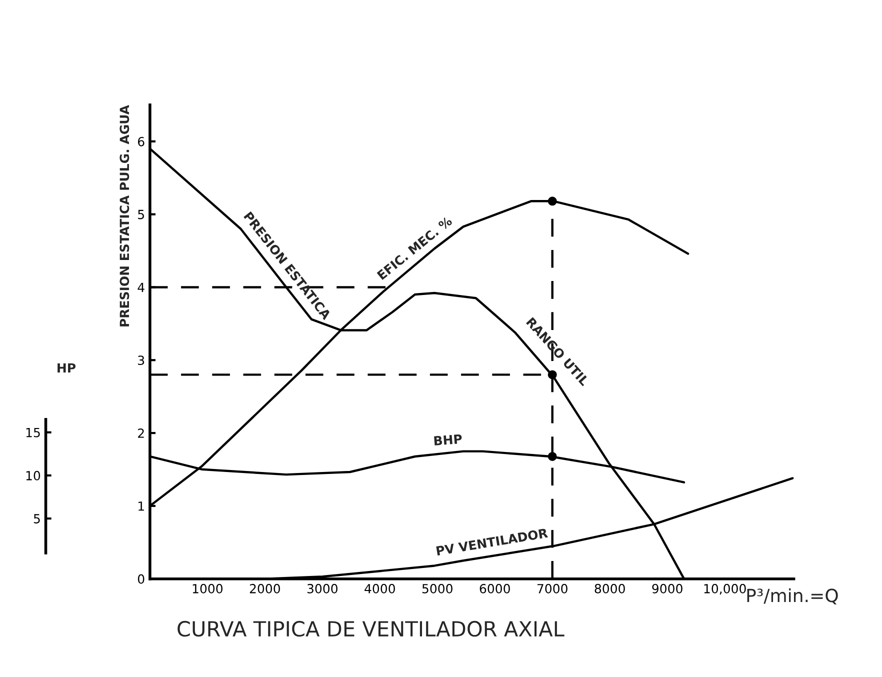 The height and width of the screenshot is (677, 882). I want to click on series-label: BHP, so click(448, 440).